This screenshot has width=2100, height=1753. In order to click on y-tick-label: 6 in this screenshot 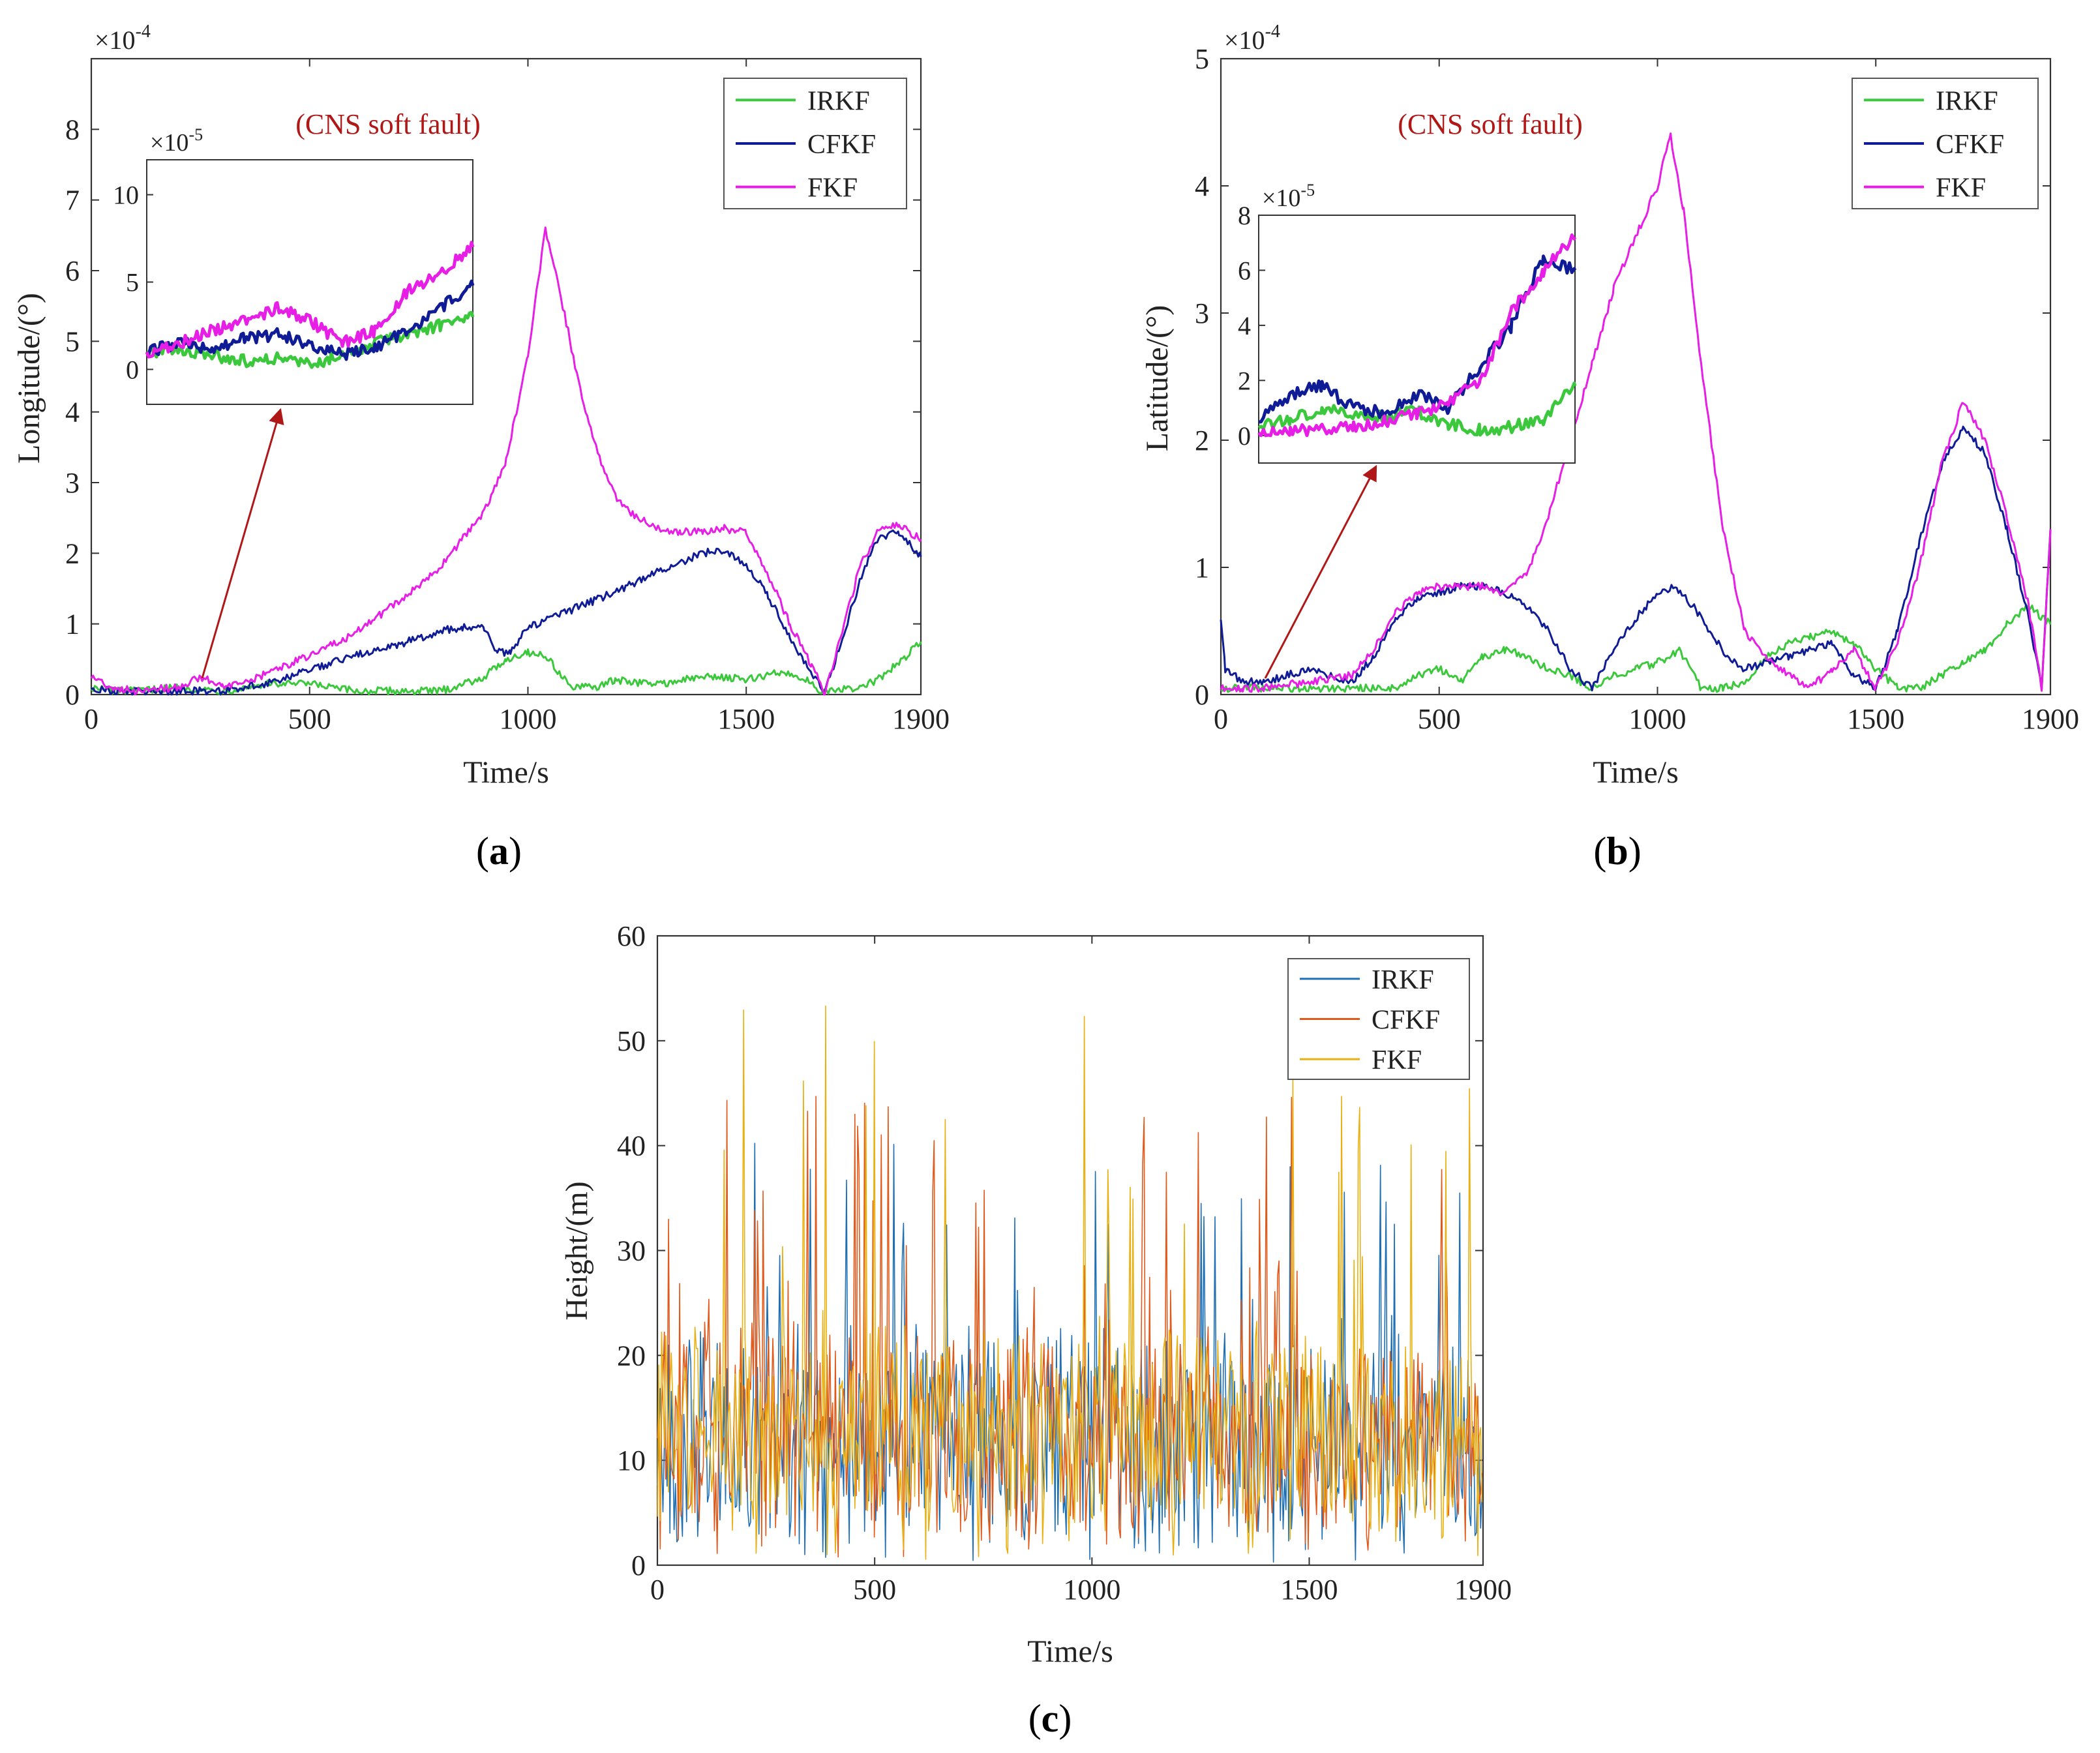, I will do `click(72, 271)`.